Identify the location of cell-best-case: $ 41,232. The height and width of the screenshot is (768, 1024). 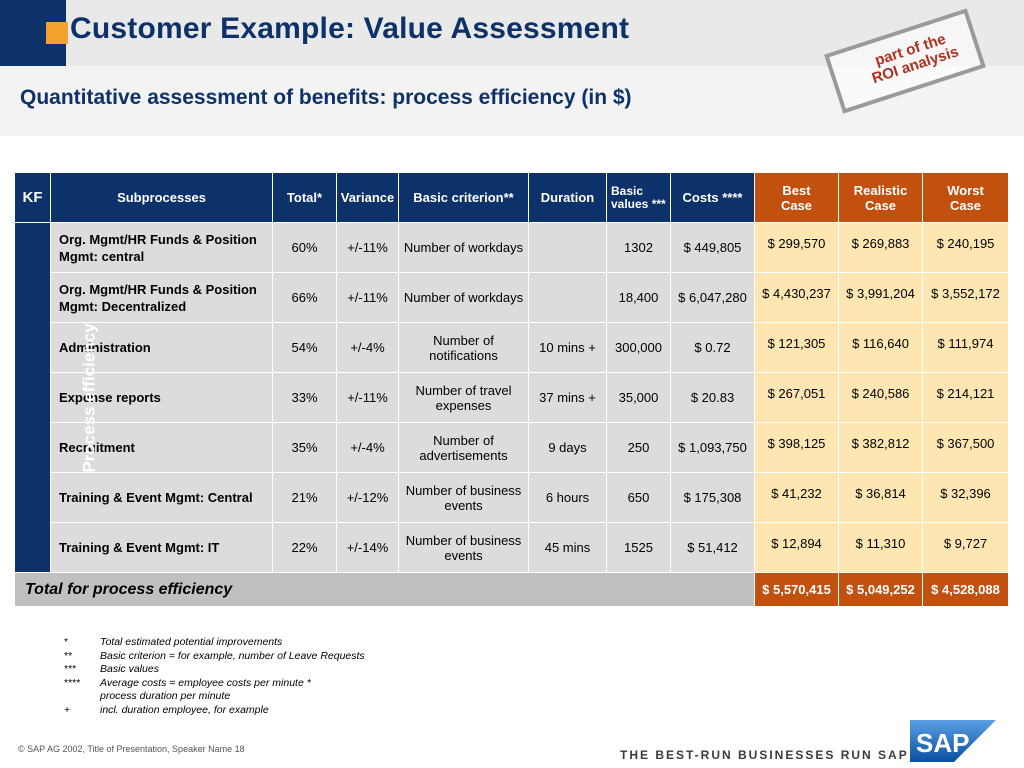
(796, 497).